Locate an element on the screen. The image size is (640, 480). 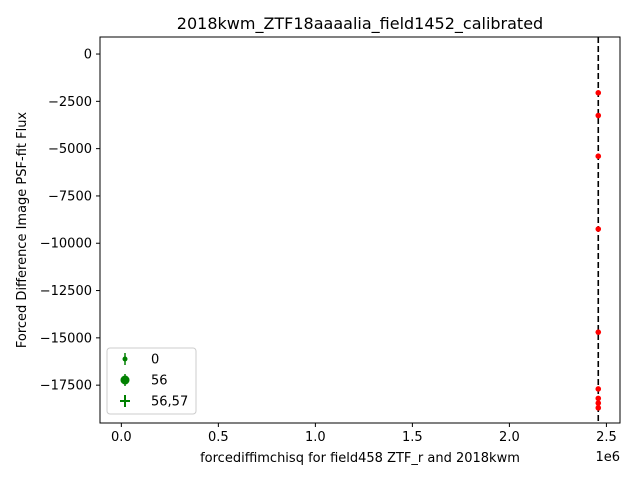
x-tick-label: 0.0 is located at coordinates (121, 437).